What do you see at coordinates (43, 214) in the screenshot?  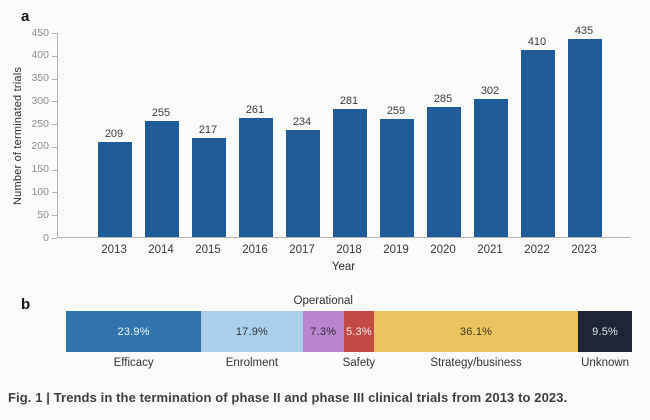 I see `y-tick-label-50: 50` at bounding box center [43, 214].